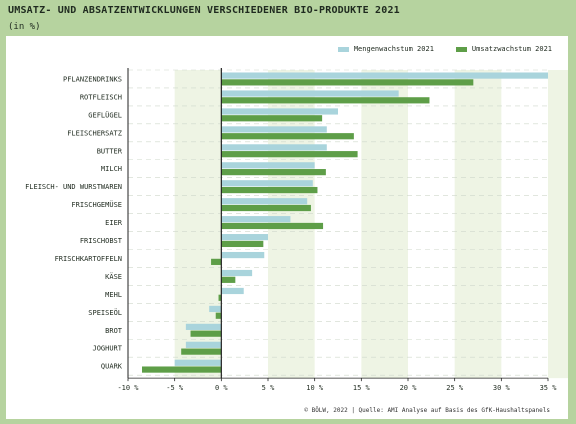 The height and width of the screenshot is (424, 576). What do you see at coordinates (128, 388) in the screenshot?
I see `x-tick-label: -10 %` at bounding box center [128, 388].